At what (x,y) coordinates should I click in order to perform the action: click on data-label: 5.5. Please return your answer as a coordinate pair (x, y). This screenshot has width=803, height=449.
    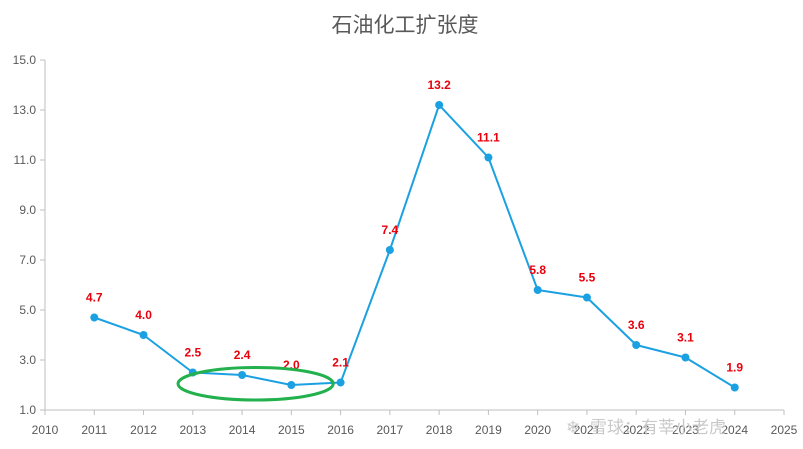
    Looking at the image, I should click on (587, 278).